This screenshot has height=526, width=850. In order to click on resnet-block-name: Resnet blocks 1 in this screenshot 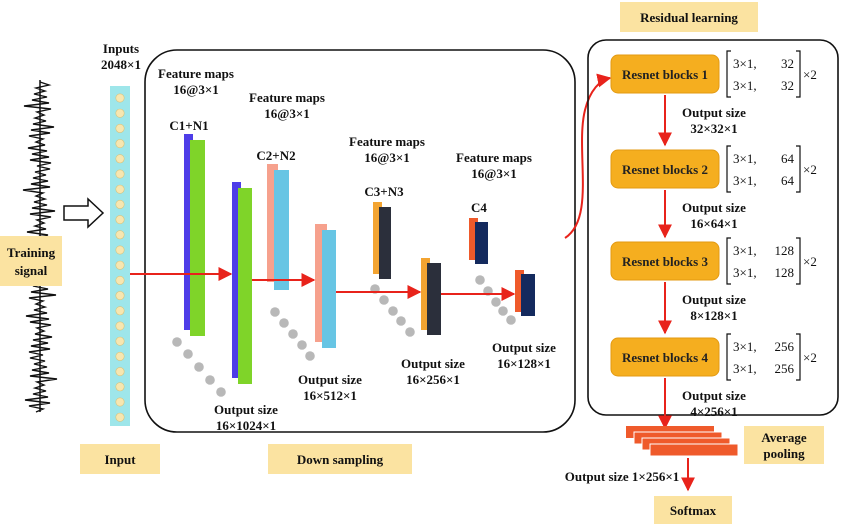, I will do `click(665, 74)`.